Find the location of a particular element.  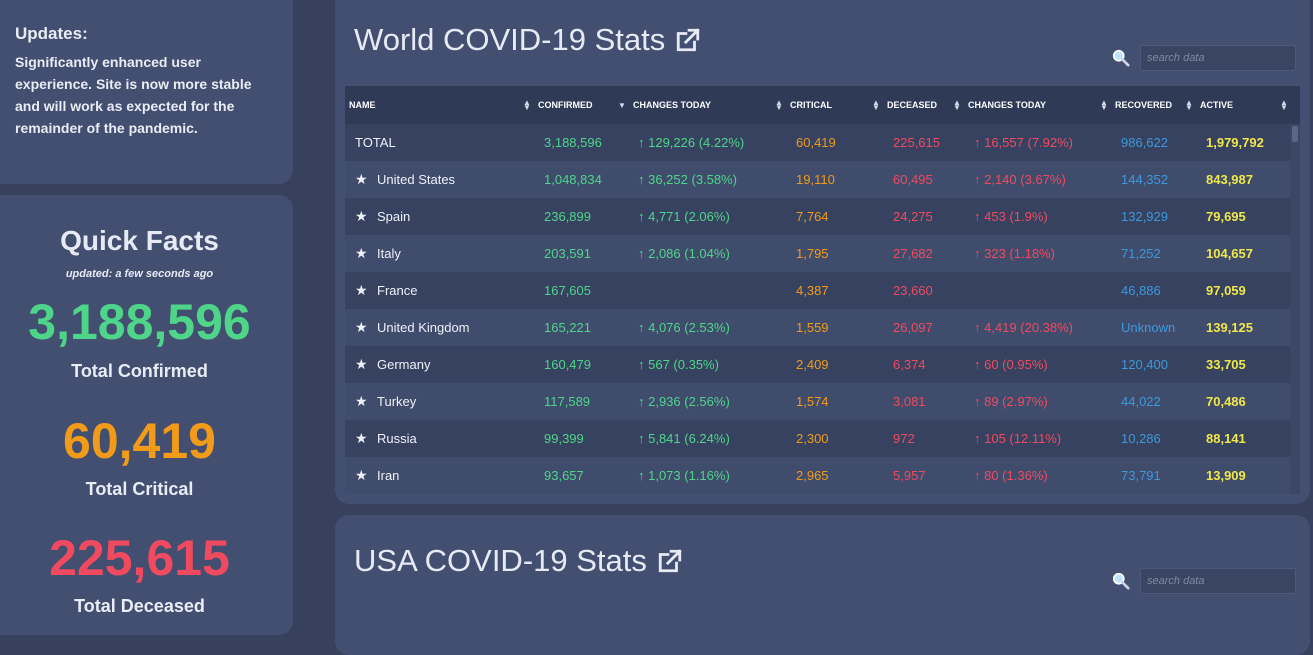

table-scrollbar is located at coordinates (1295, 309).